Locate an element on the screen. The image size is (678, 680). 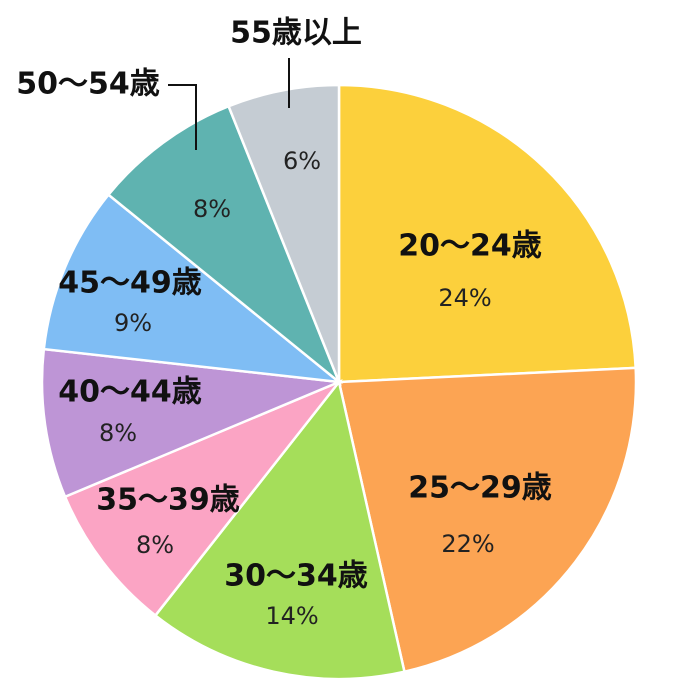
slice-category-label-3: 35〜39歳 is located at coordinates (168, 500).